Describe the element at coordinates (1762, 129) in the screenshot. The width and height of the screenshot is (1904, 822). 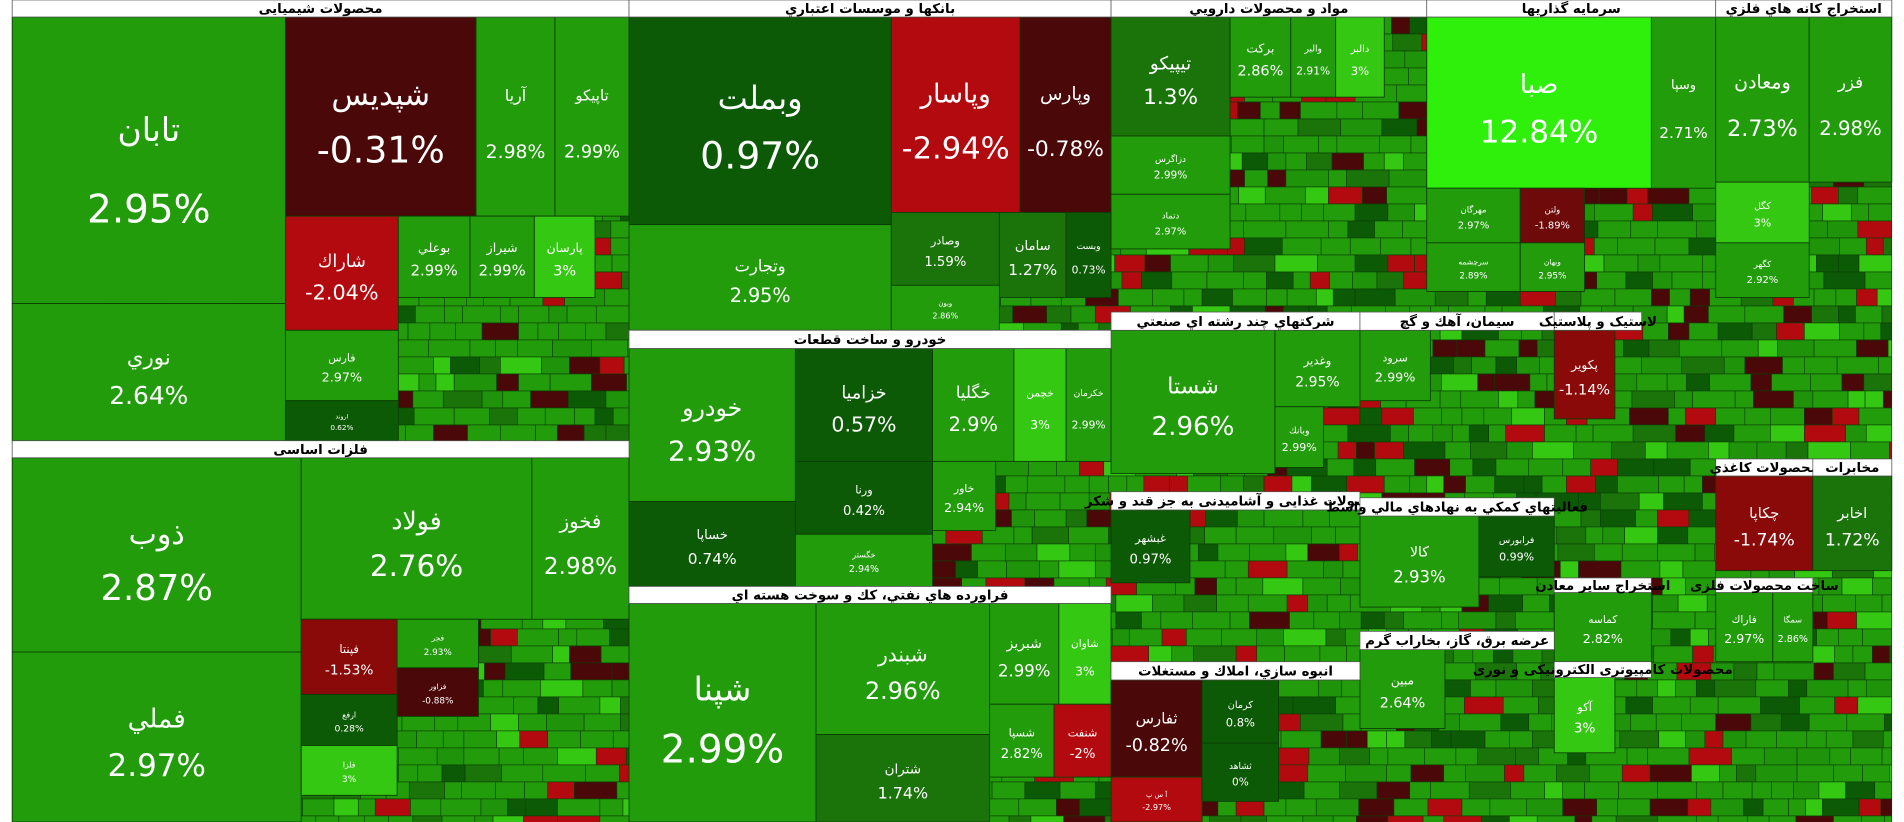
I see `stock-change: 2.73%` at that location.